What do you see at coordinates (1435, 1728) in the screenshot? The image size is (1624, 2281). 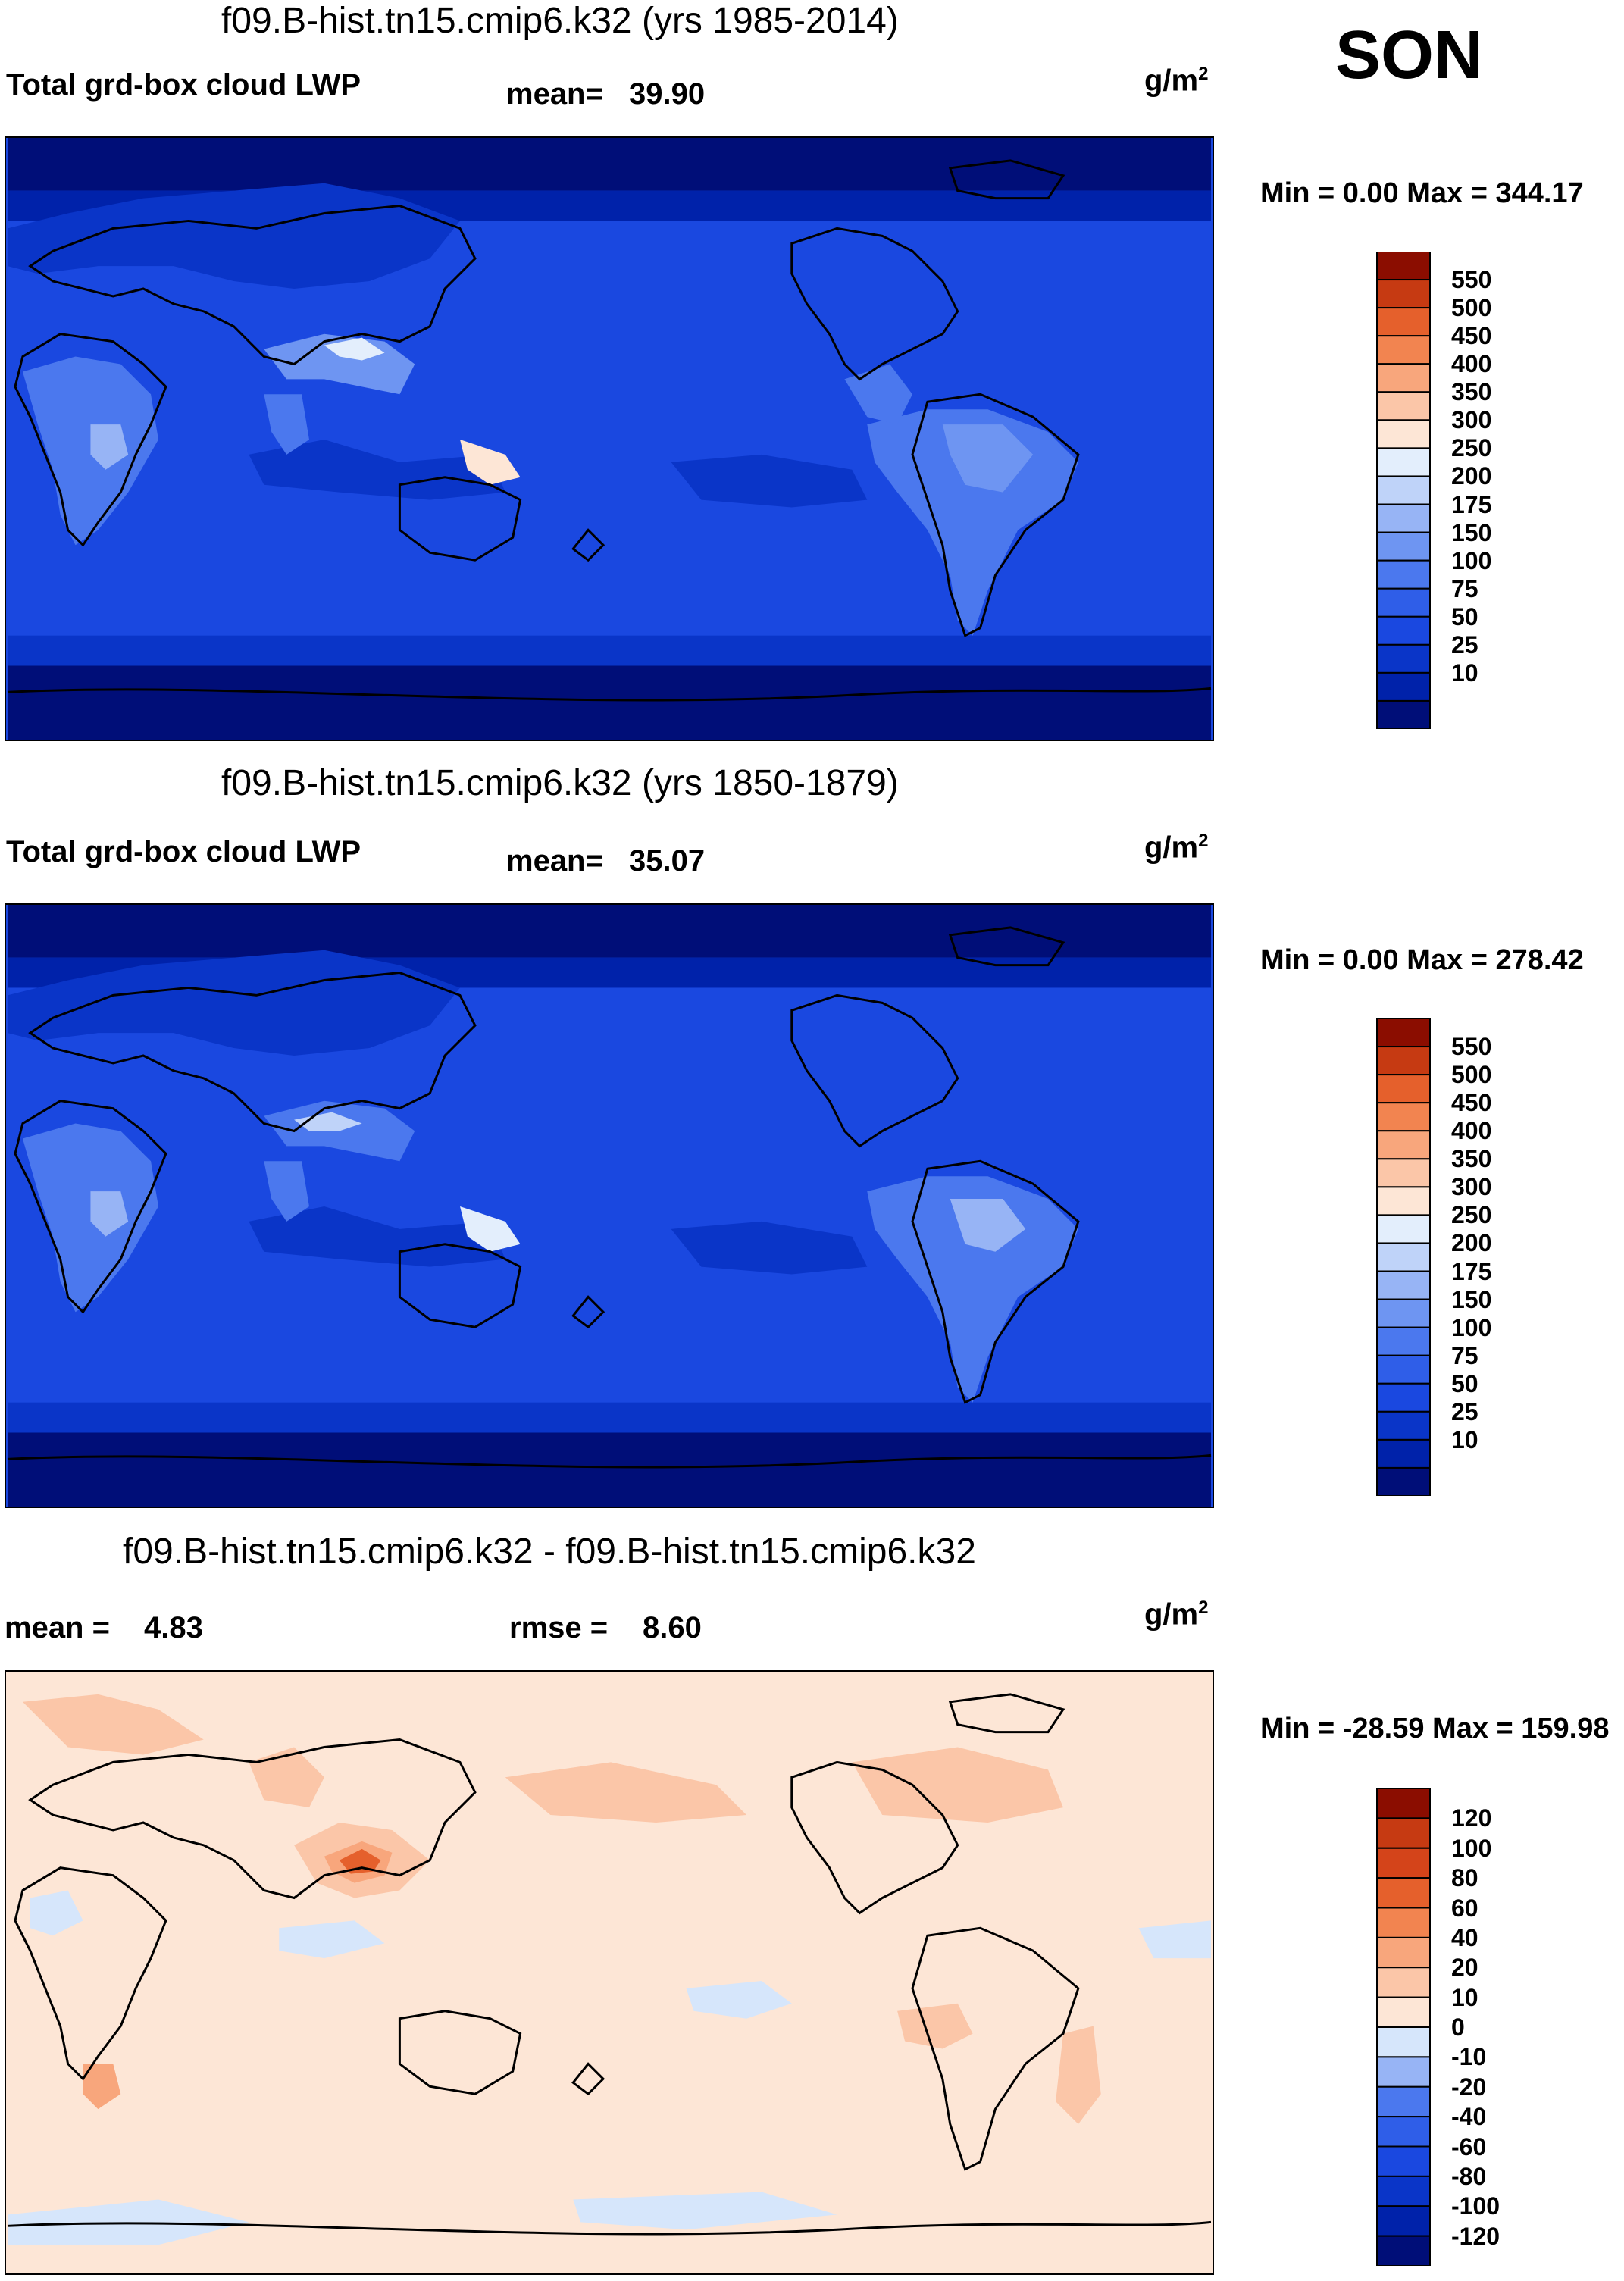 I see `panel3-minmax: Min = -28.59 Max = 159.98` at bounding box center [1435, 1728].